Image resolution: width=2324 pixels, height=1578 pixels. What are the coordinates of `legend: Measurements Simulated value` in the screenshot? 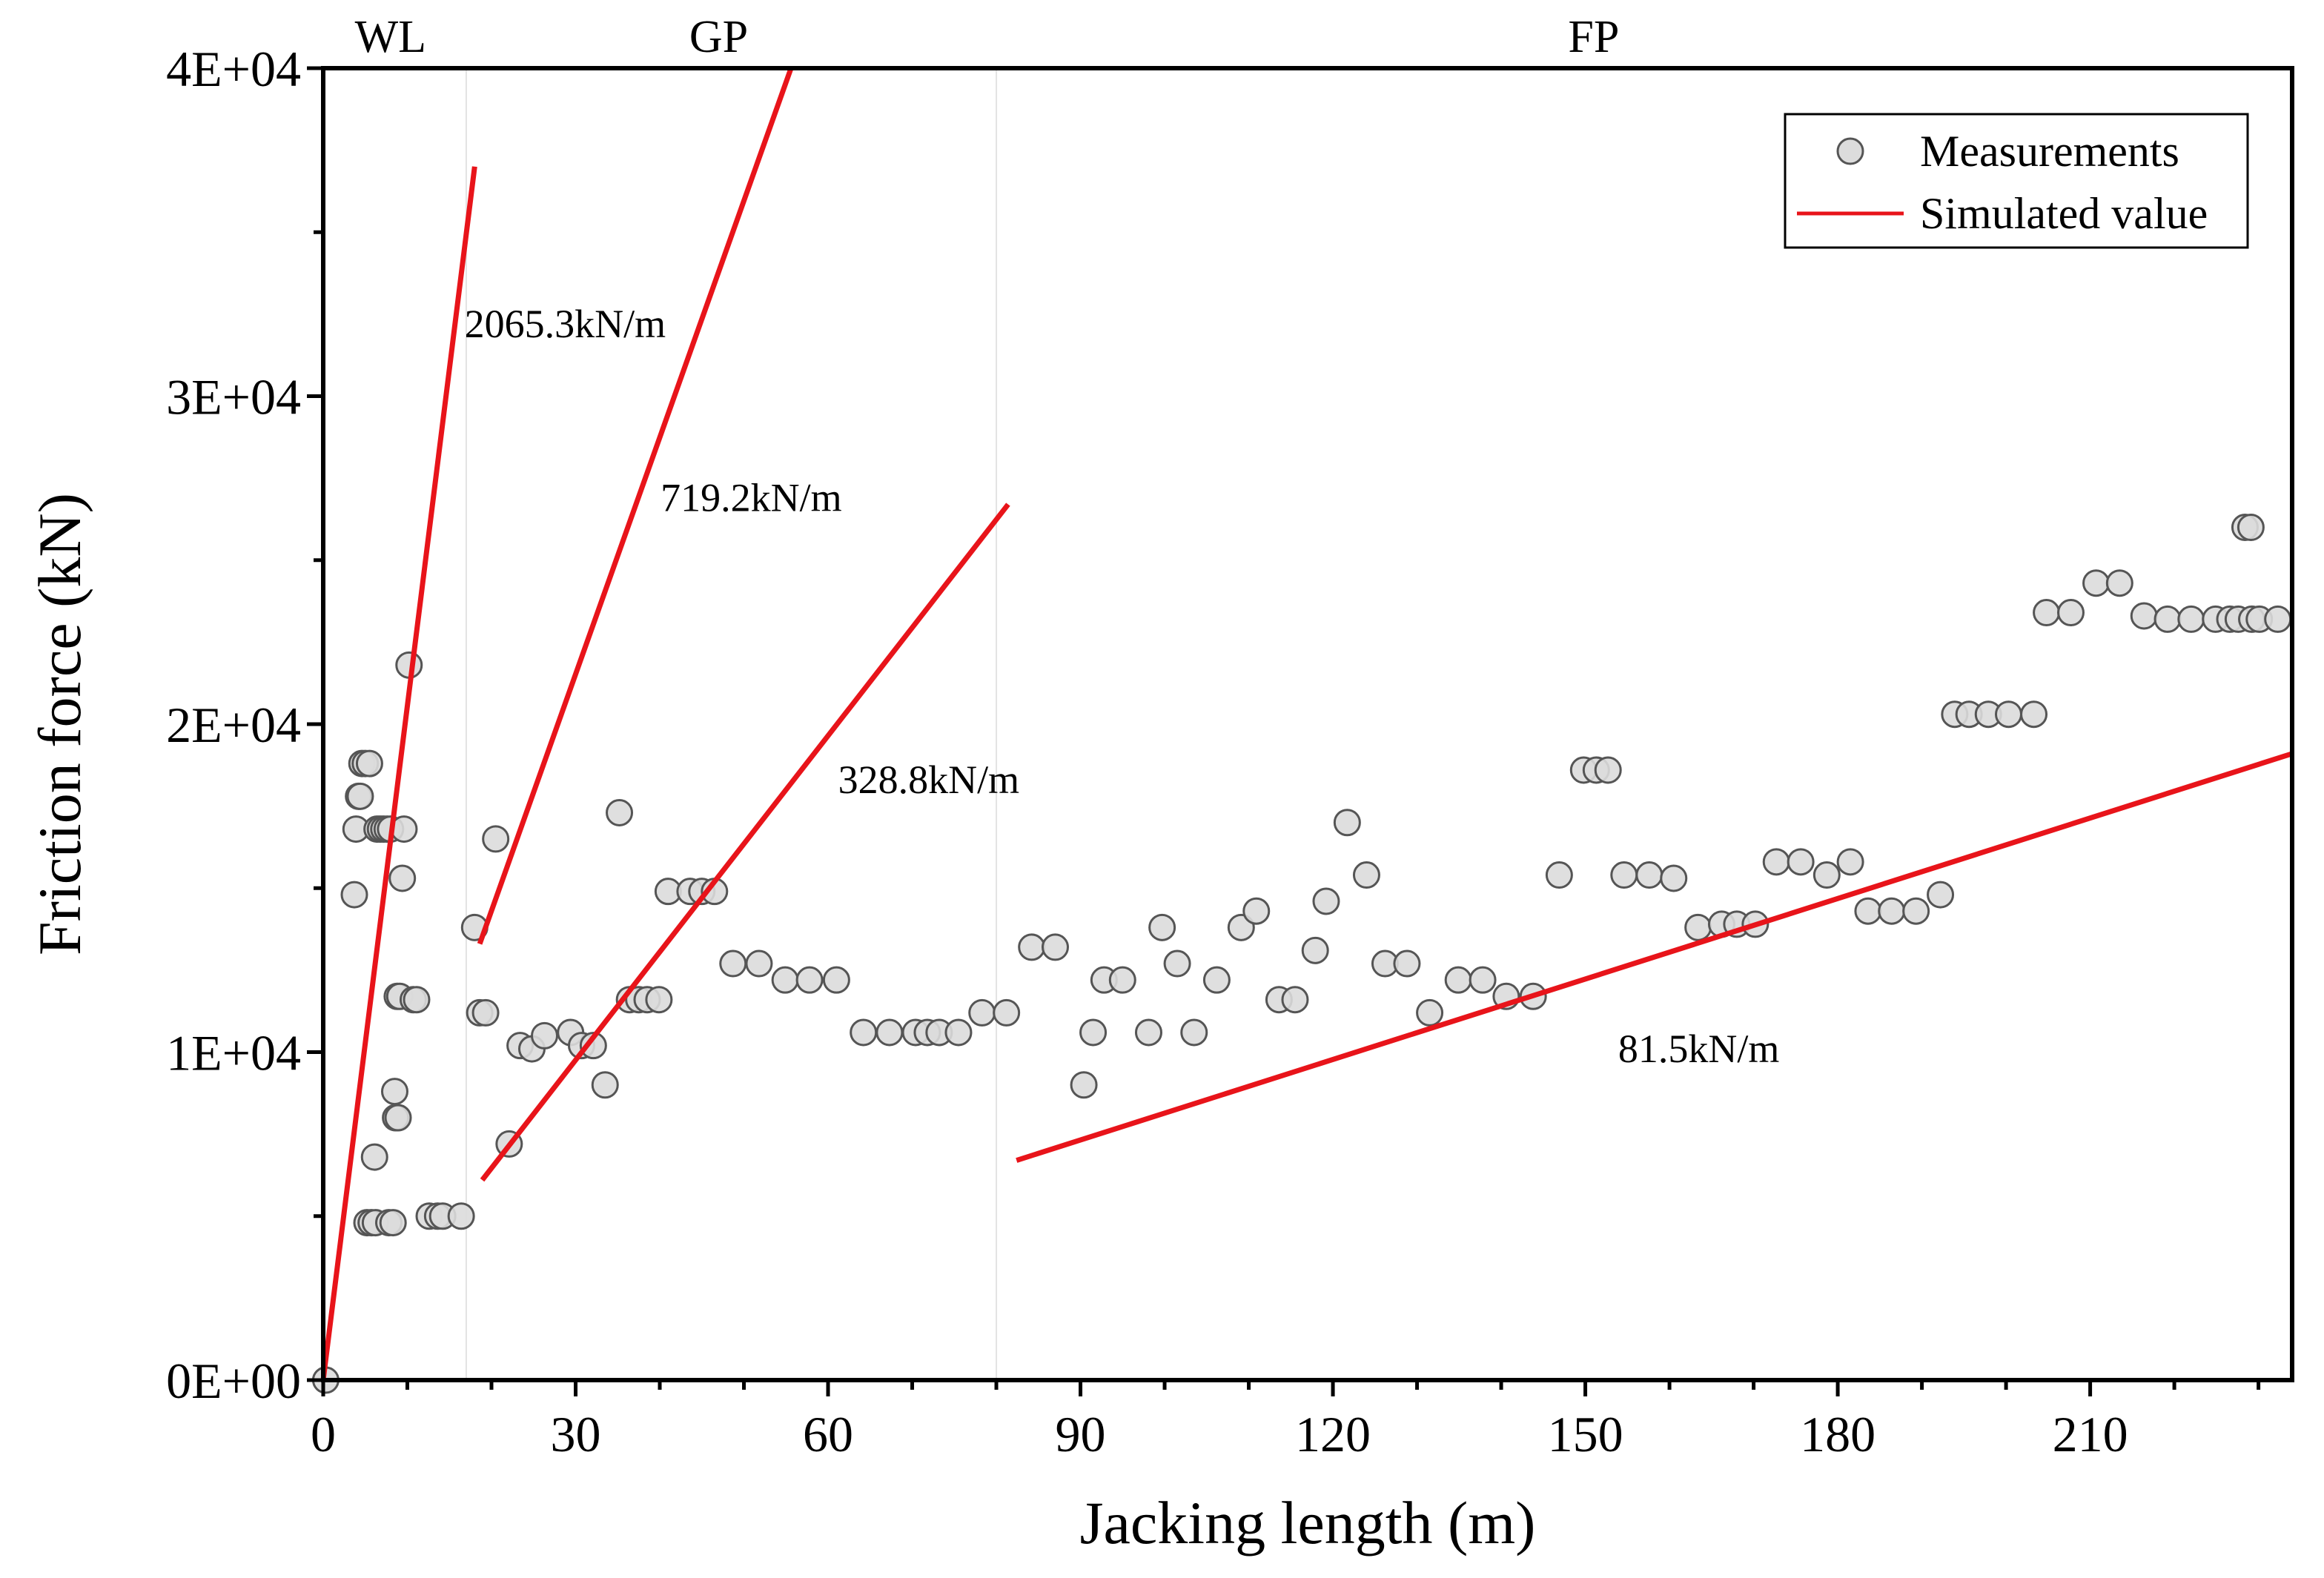 It's located at (2016, 181).